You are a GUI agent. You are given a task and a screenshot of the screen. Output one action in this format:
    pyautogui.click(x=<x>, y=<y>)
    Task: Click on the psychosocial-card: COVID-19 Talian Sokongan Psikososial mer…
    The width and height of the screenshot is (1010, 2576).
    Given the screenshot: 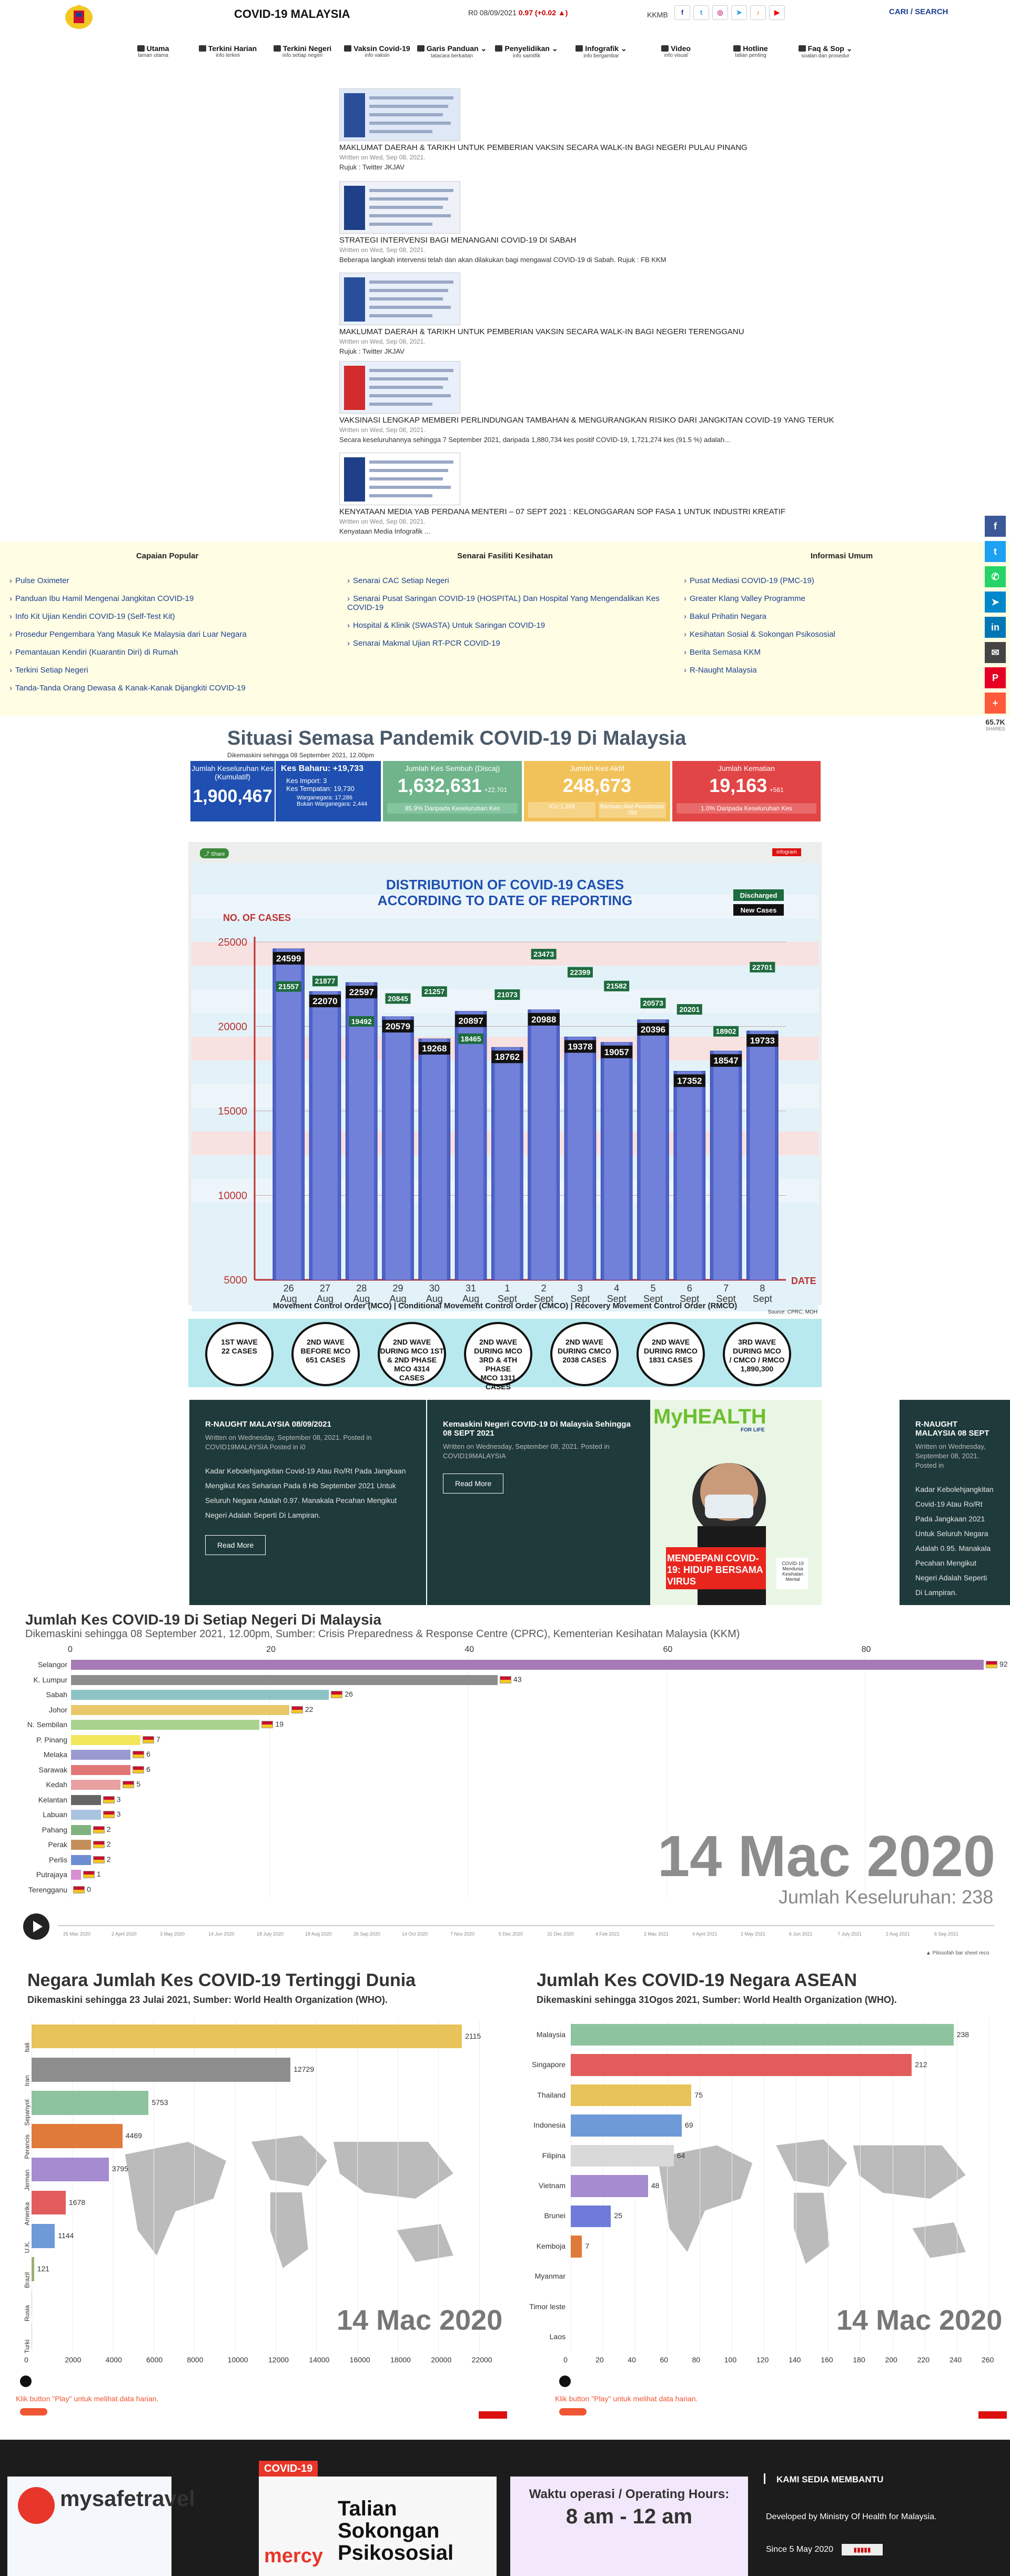 What is the action you would take?
    pyautogui.click(x=378, y=2518)
    